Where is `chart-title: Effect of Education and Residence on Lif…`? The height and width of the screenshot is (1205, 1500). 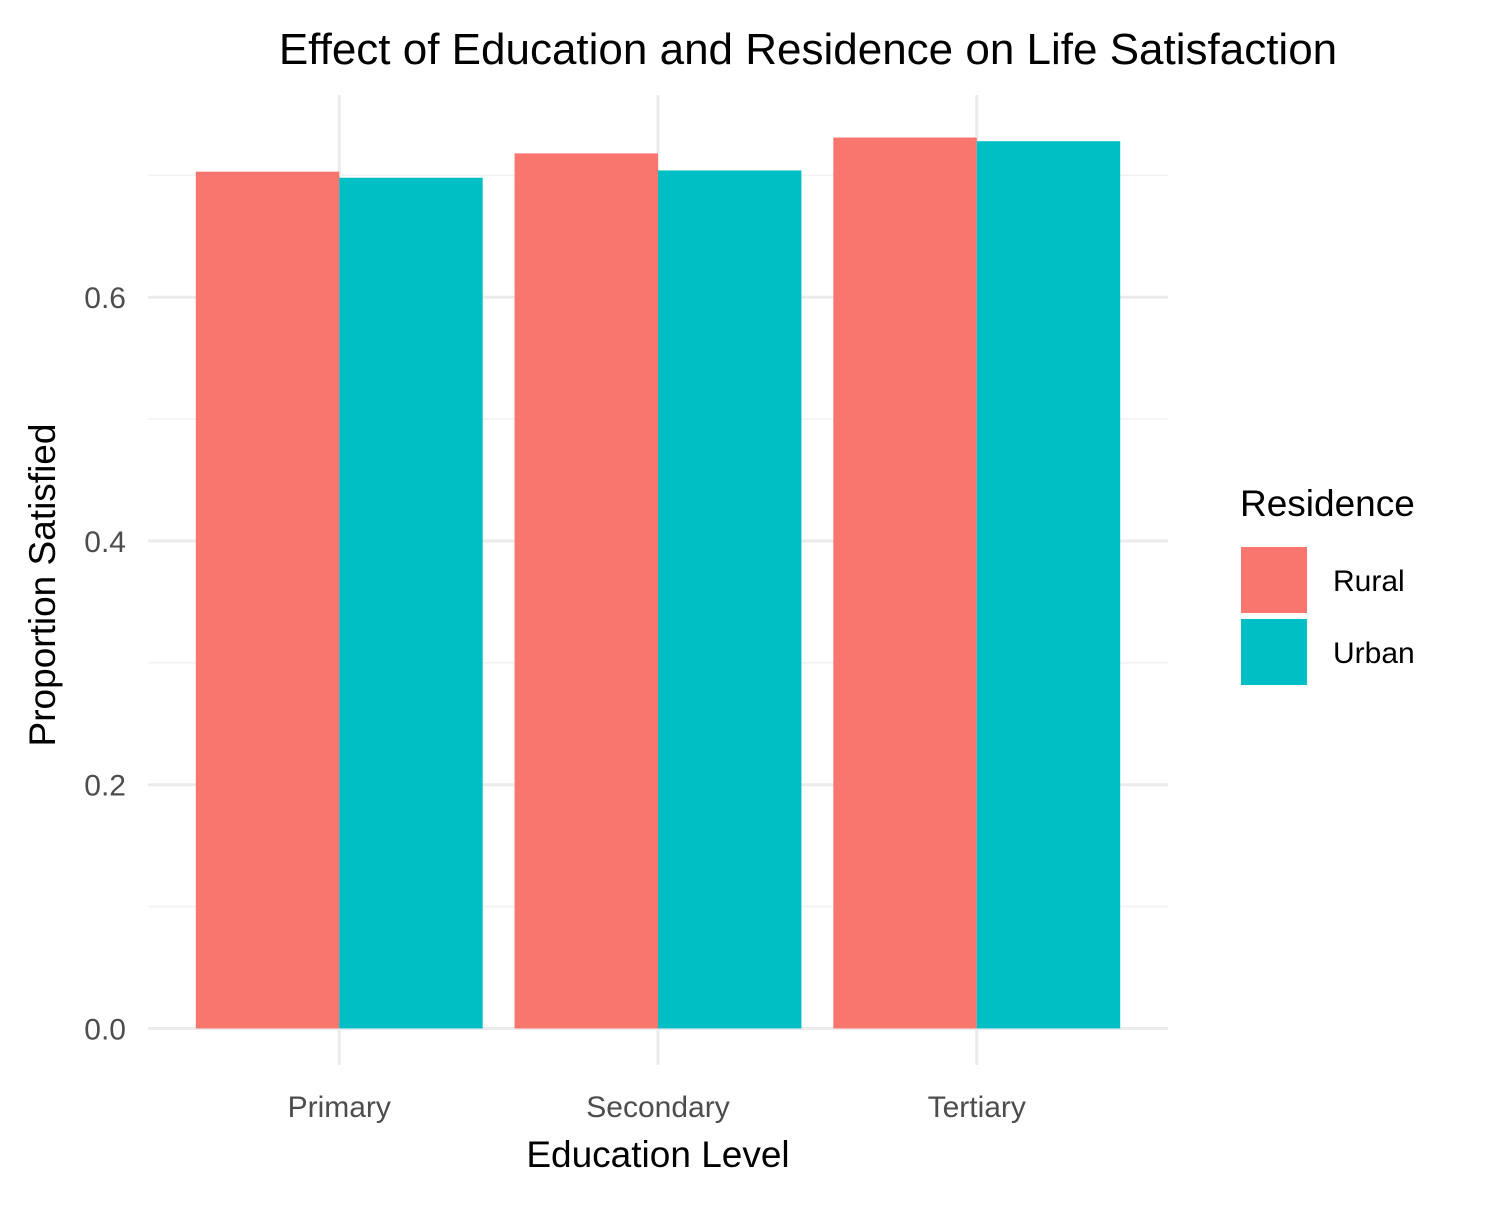
chart-title: Effect of Education and Residence on Lif… is located at coordinates (808, 49).